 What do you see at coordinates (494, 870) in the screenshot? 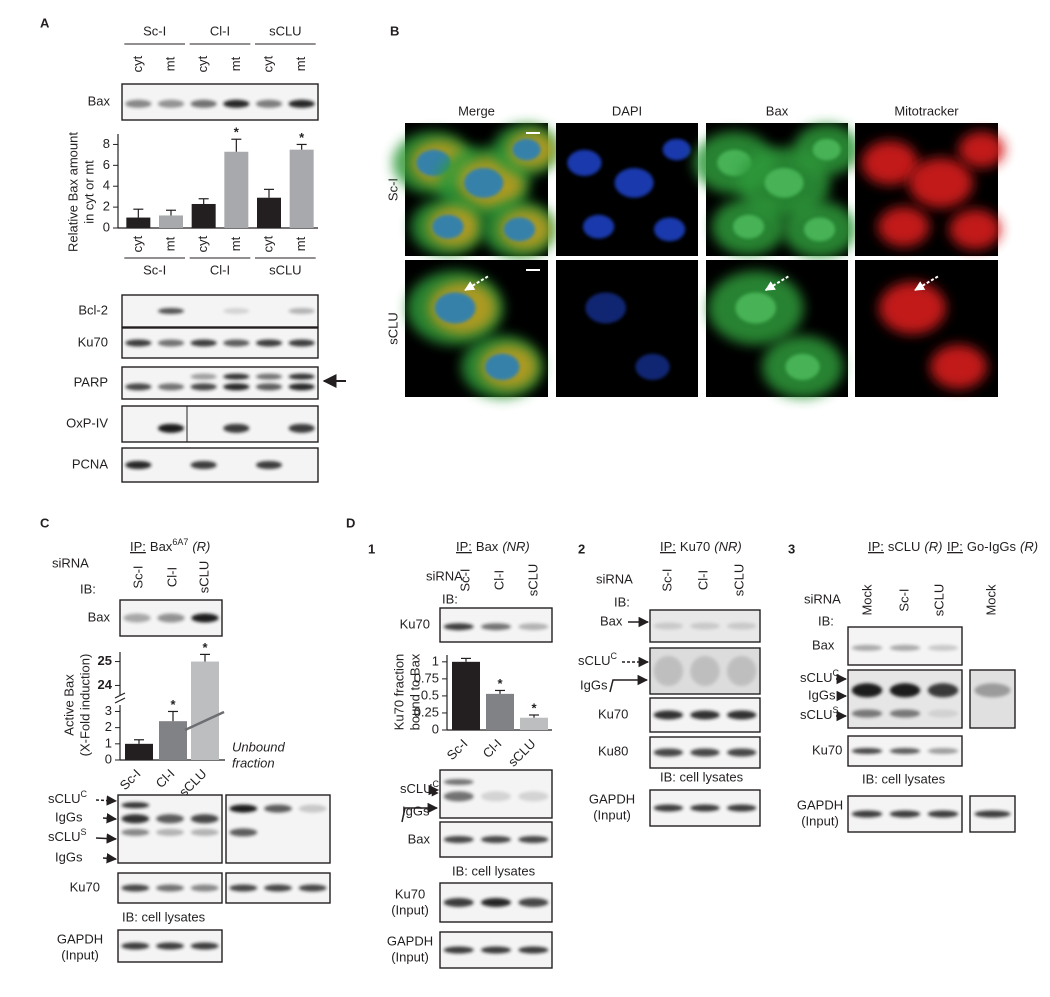
I see `ib-label: IB: cell lysates` at bounding box center [494, 870].